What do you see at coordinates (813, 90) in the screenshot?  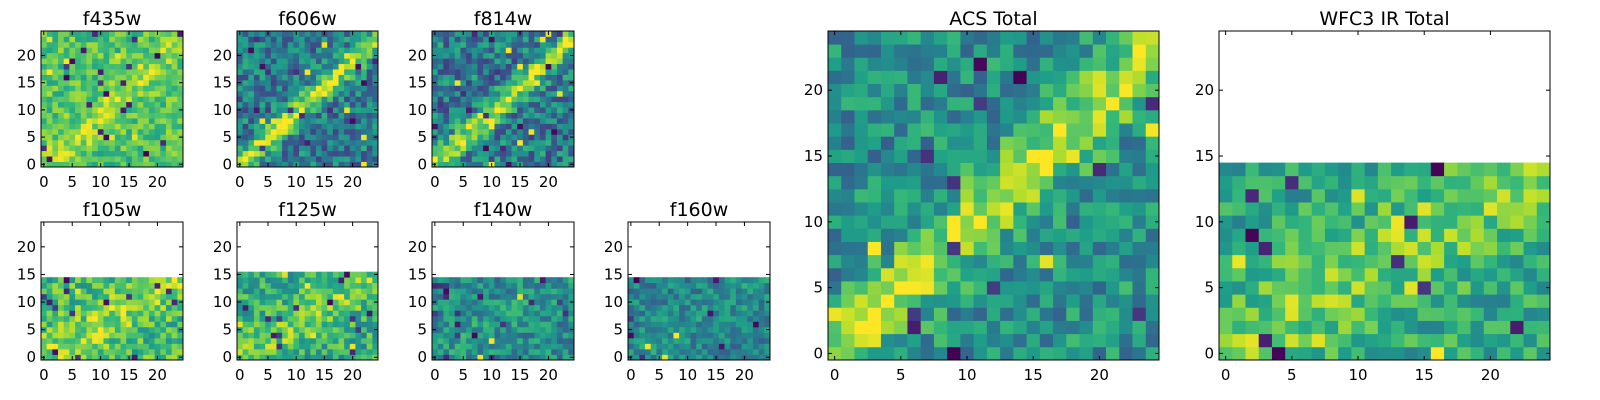 I see `y-tick-label: 20` at bounding box center [813, 90].